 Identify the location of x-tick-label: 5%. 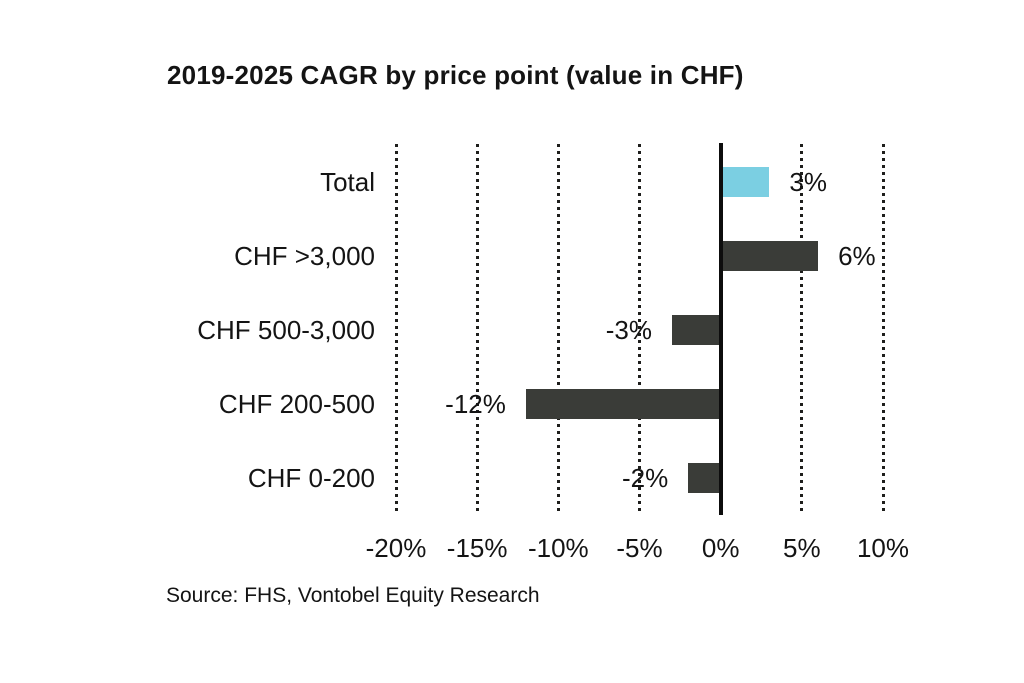
(802, 548).